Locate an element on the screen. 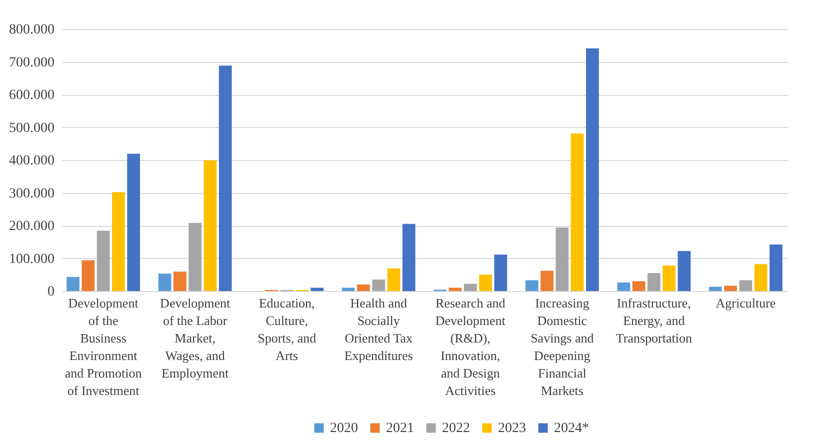 This screenshot has width=813, height=446. legend-label: 2022 is located at coordinates (456, 428).